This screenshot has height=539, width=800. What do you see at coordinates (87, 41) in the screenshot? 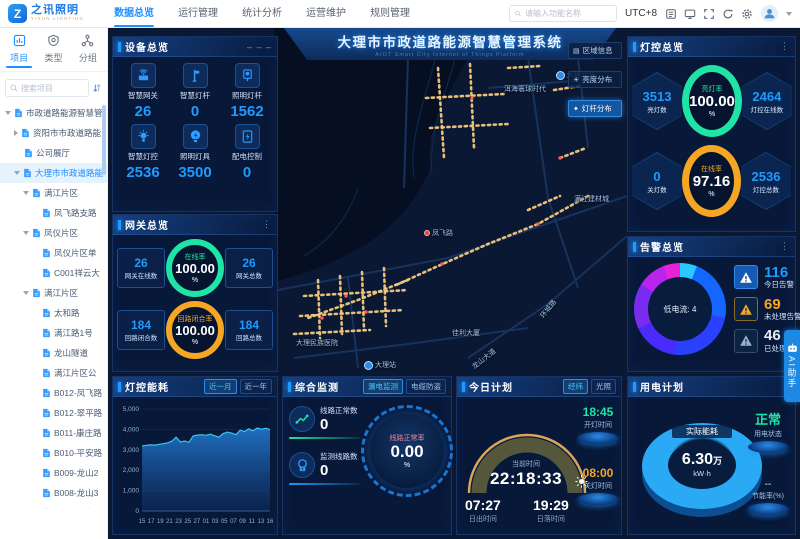
I see `group-icon` at bounding box center [87, 41].